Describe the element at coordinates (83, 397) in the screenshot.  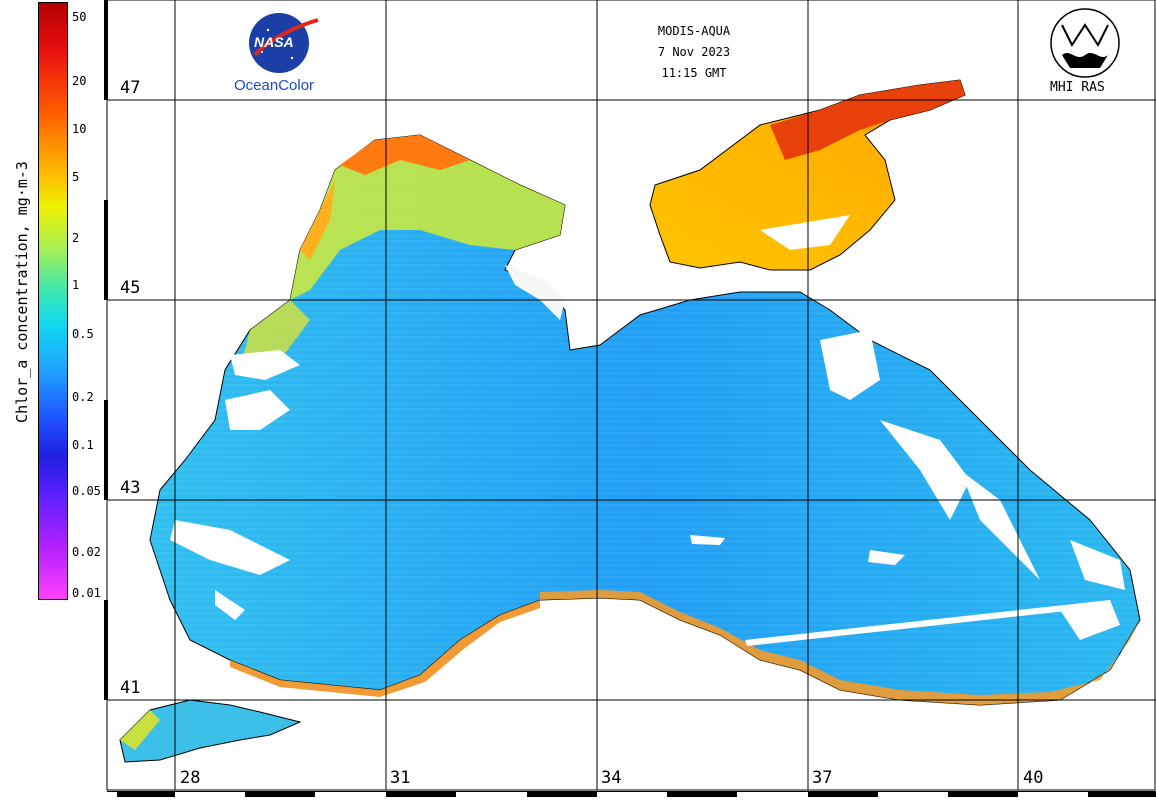
I see `colorbar-tick: 0.2` at that location.